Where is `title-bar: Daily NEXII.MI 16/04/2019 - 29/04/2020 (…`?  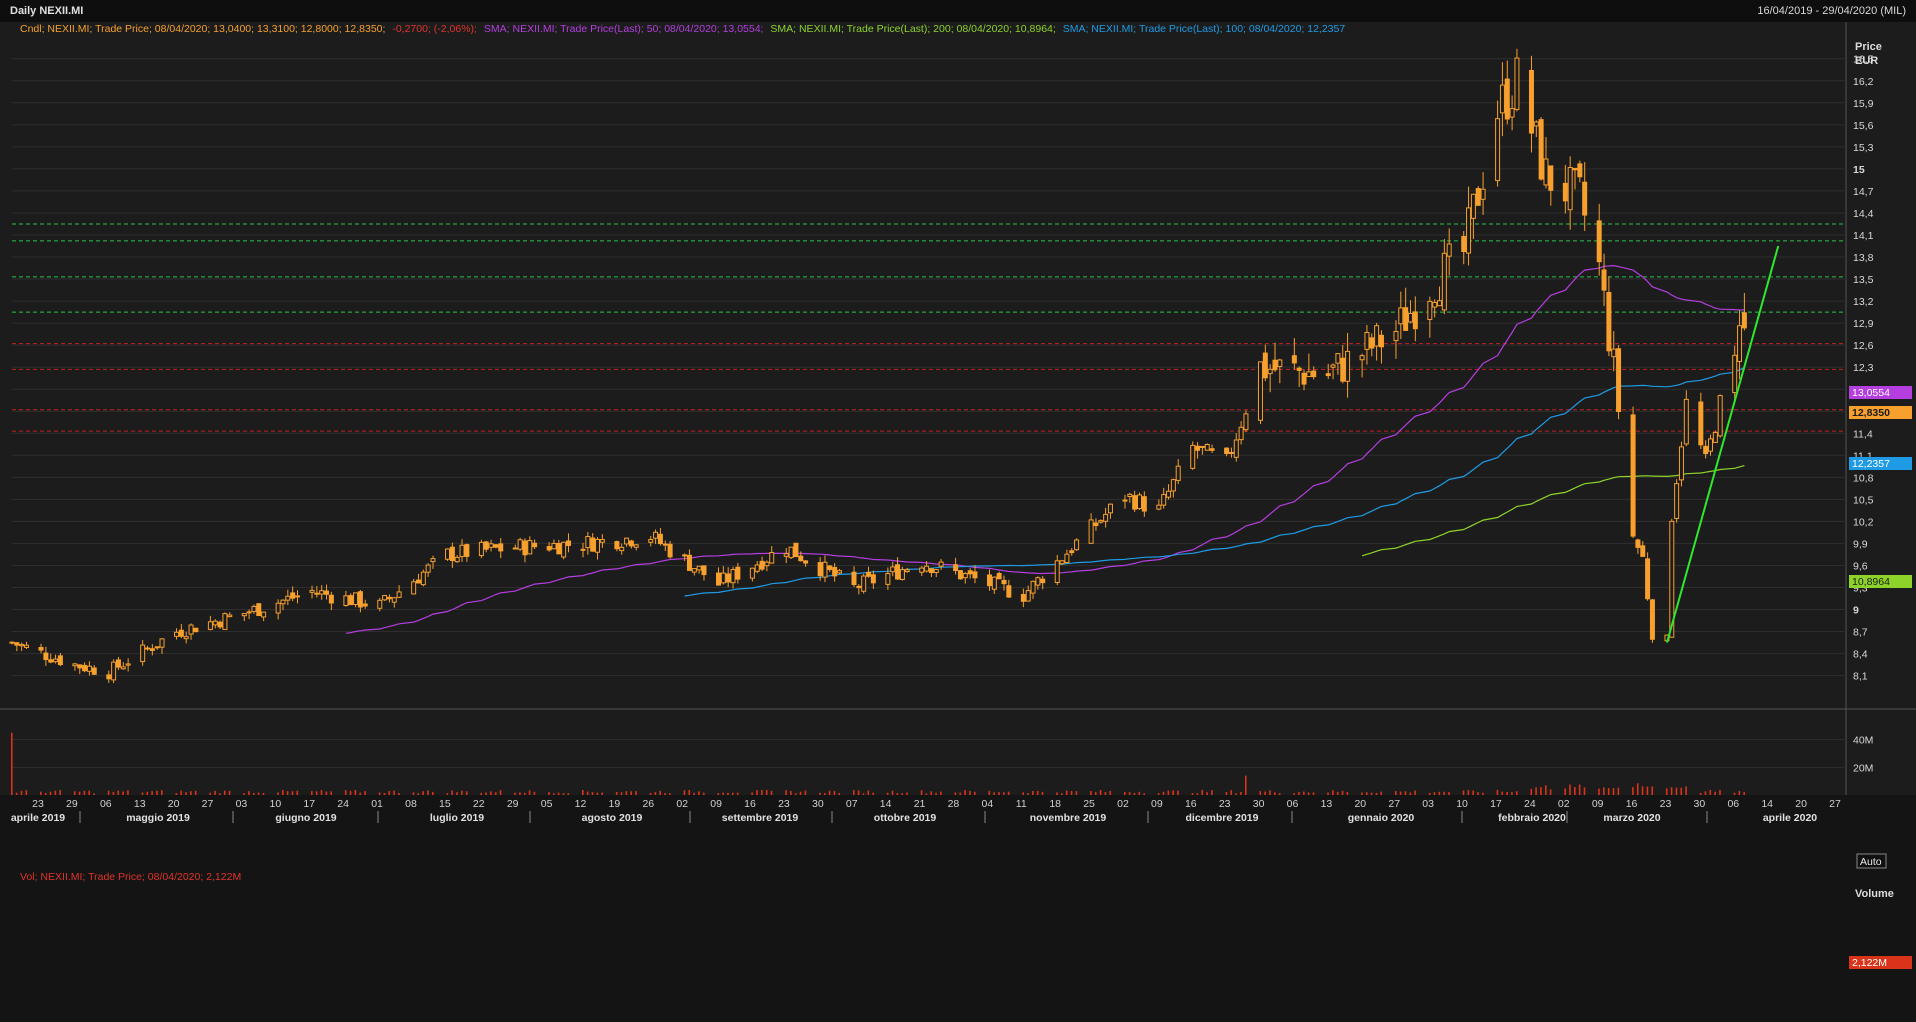
title-bar: Daily NEXII.MI 16/04/2019 - 29/04/2020 (… is located at coordinates (958, 11).